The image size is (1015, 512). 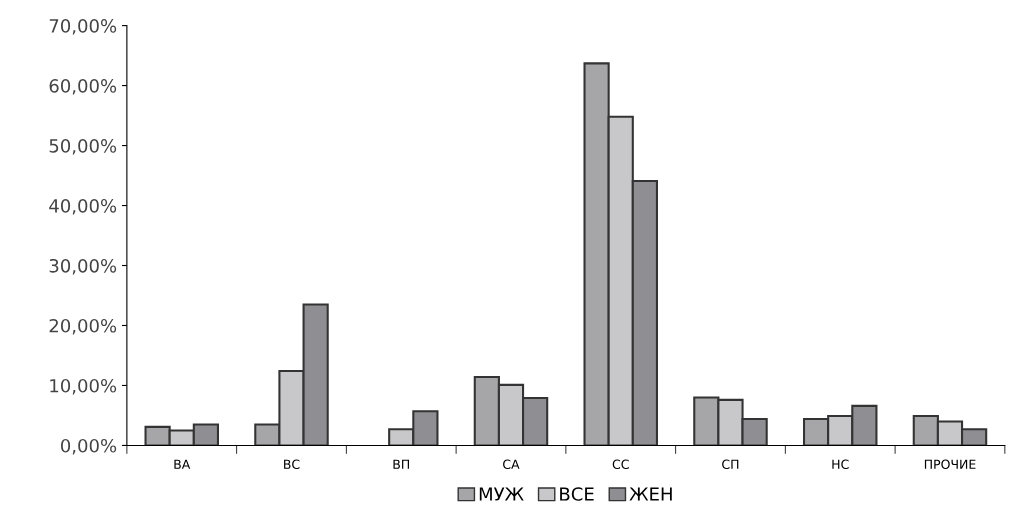 What do you see at coordinates (730, 464) in the screenshot?
I see `x-tick-label: СП` at bounding box center [730, 464].